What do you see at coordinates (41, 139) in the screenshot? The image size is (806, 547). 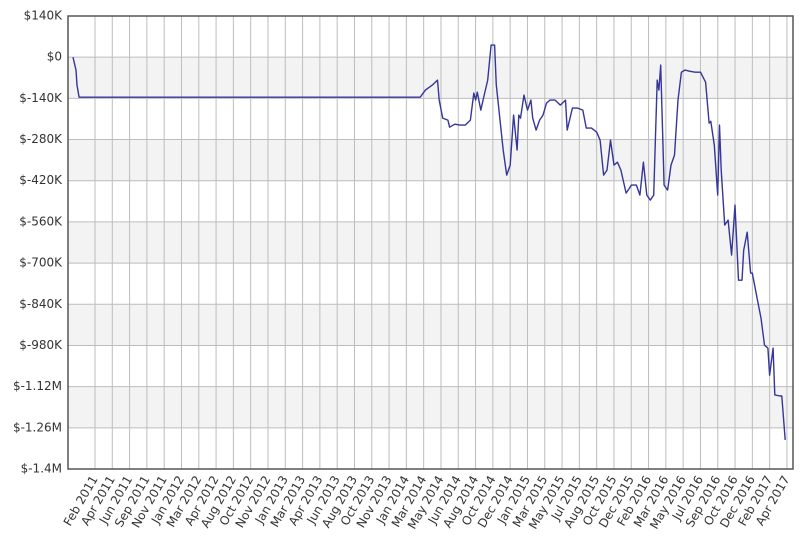 I see `y-tick-label: $-280K` at bounding box center [41, 139].